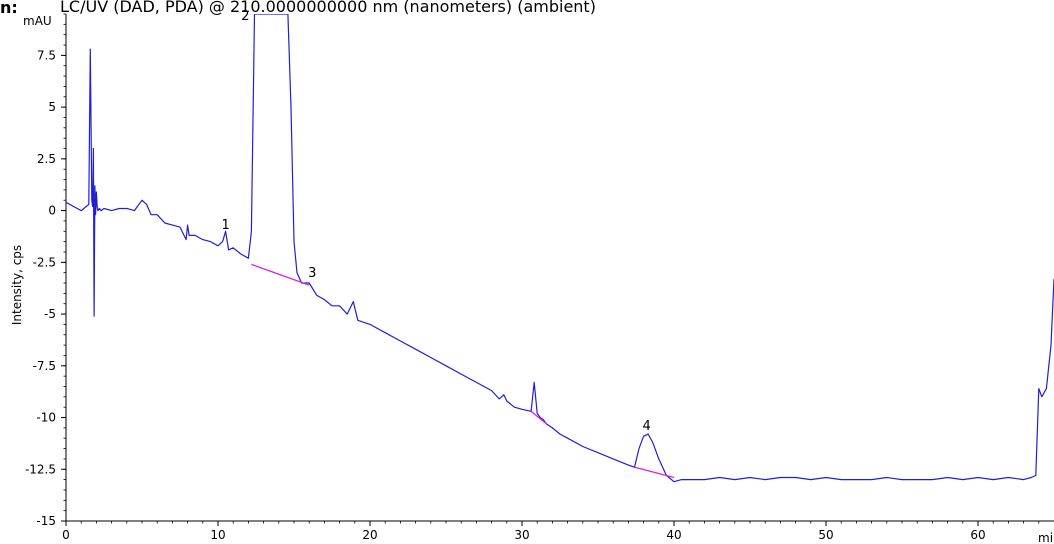 The height and width of the screenshot is (544, 1054). Describe the element at coordinates (46, 55) in the screenshot. I see `y-tick-label: 7.5` at that location.